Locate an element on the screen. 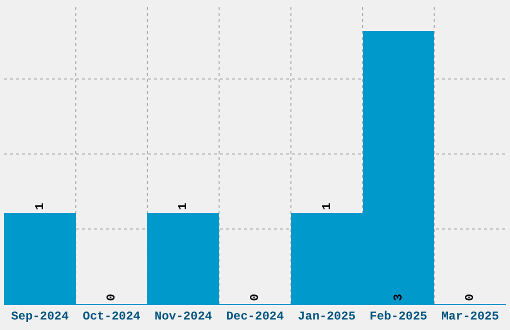 The width and height of the screenshot is (510, 330). data-label: 3 is located at coordinates (399, 297).